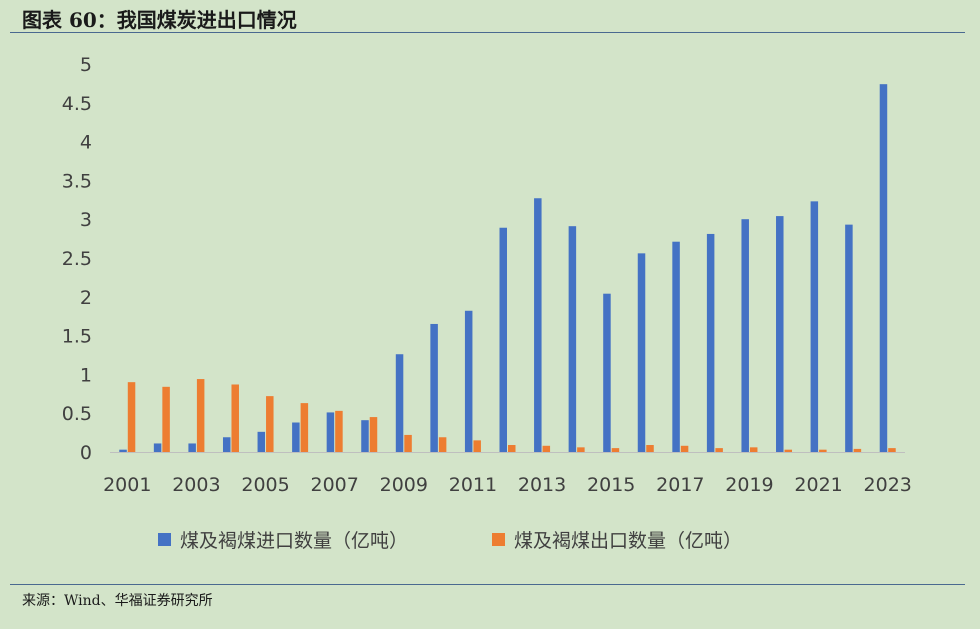 This screenshot has width=980, height=629. I want to click on export-bar-2021, so click(823, 450).